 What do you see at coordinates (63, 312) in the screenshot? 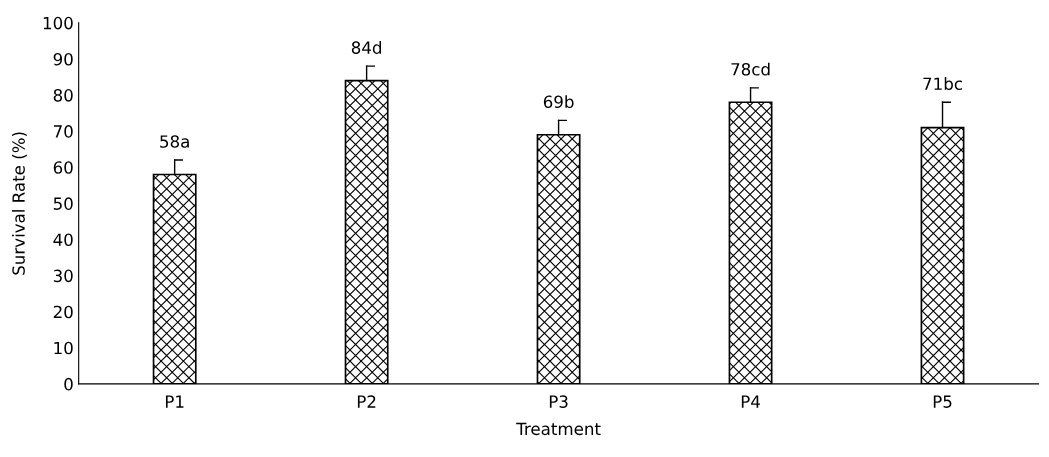
I see `y-tick-label: 20` at bounding box center [63, 312].